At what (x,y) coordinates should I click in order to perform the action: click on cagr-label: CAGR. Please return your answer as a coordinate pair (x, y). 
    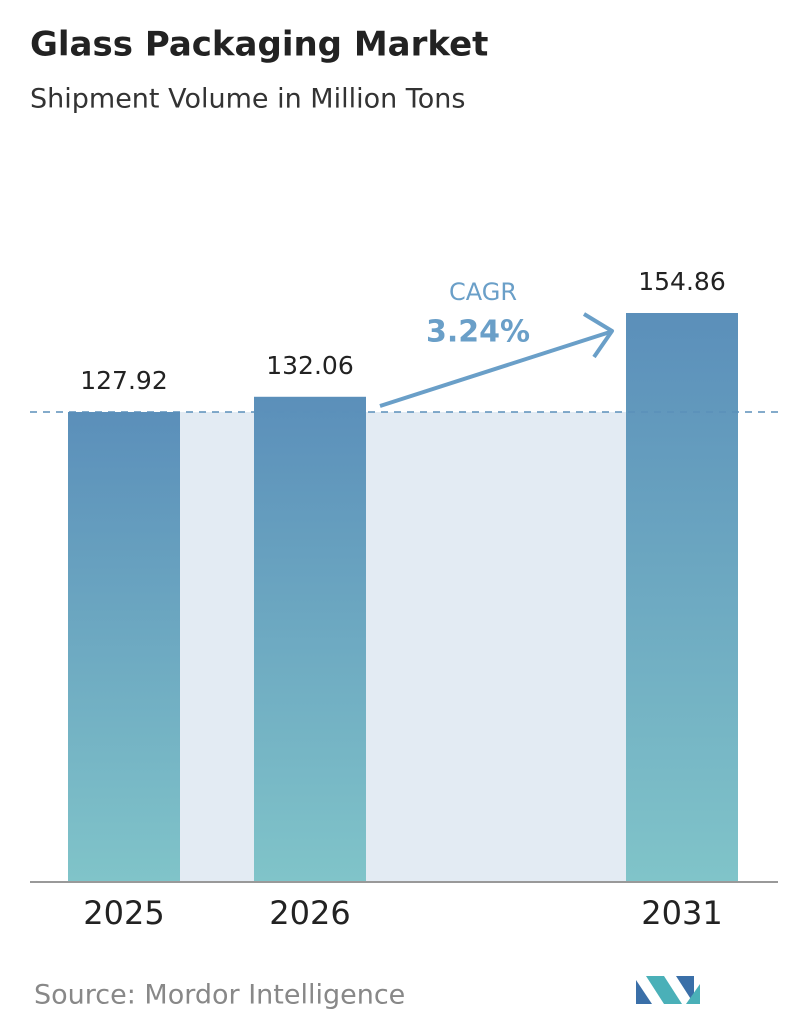
    Looking at the image, I should click on (483, 292).